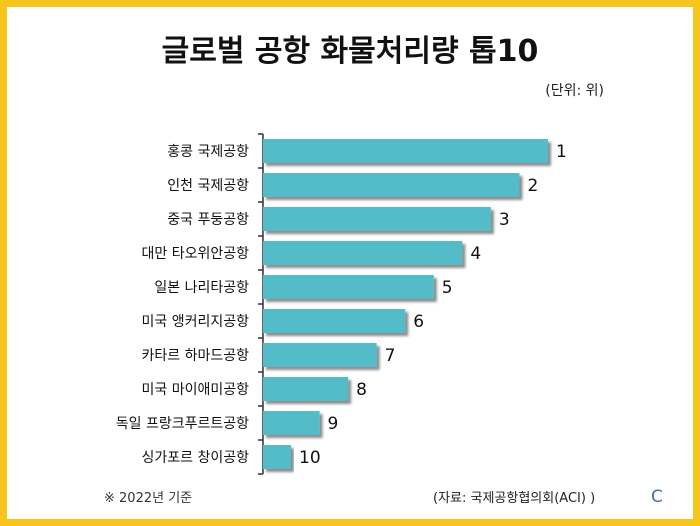 The height and width of the screenshot is (526, 700). I want to click on value-label: 9, so click(333, 424).